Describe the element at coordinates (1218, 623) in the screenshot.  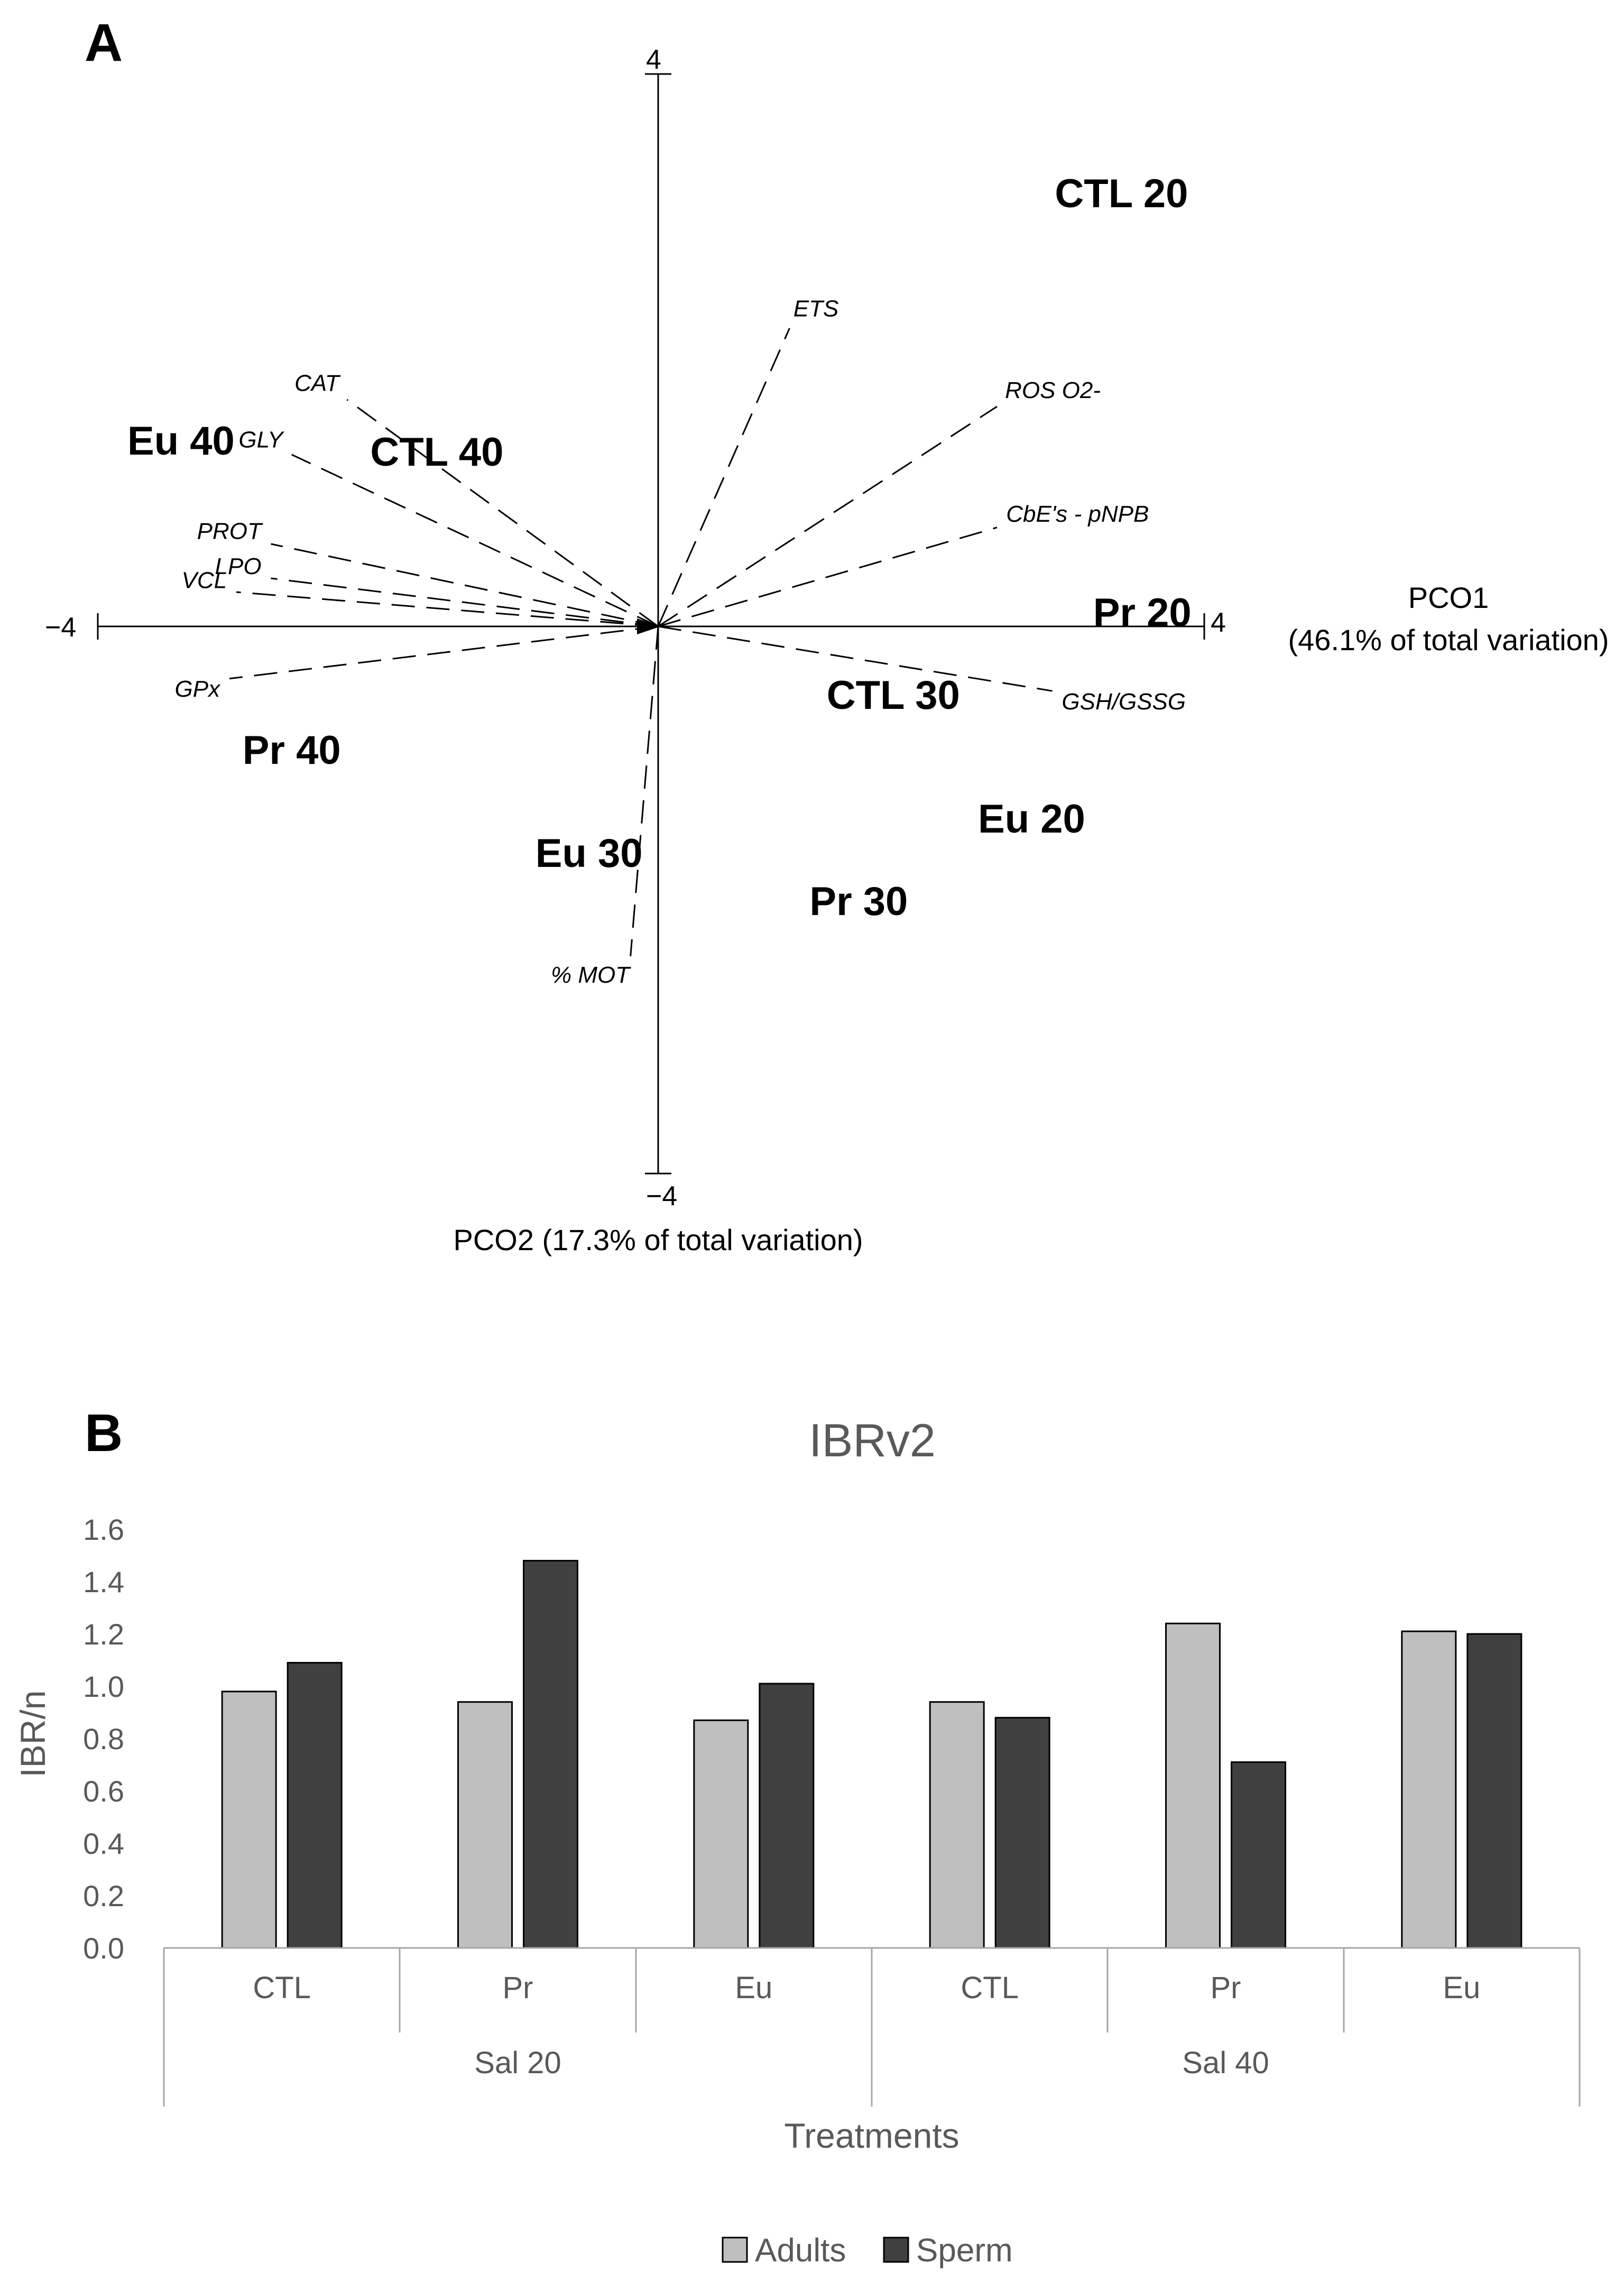
I see `x-axis-max-label: 4` at that location.